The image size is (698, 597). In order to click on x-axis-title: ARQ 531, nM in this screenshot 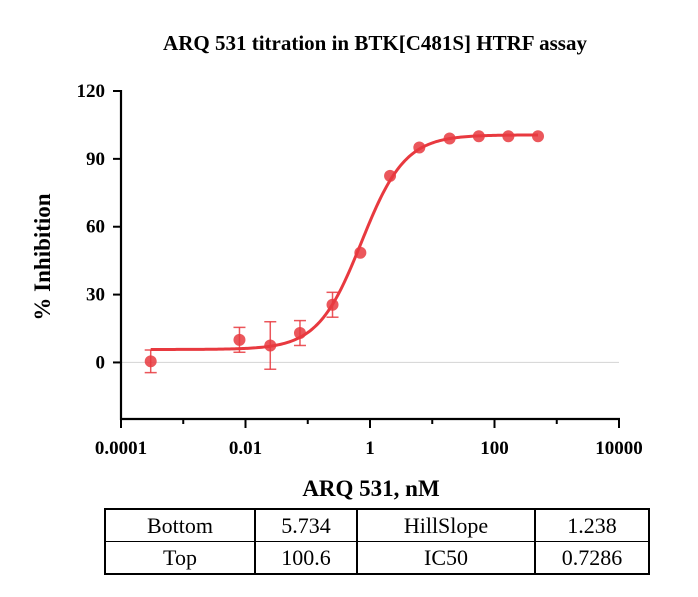, I will do `click(371, 488)`.